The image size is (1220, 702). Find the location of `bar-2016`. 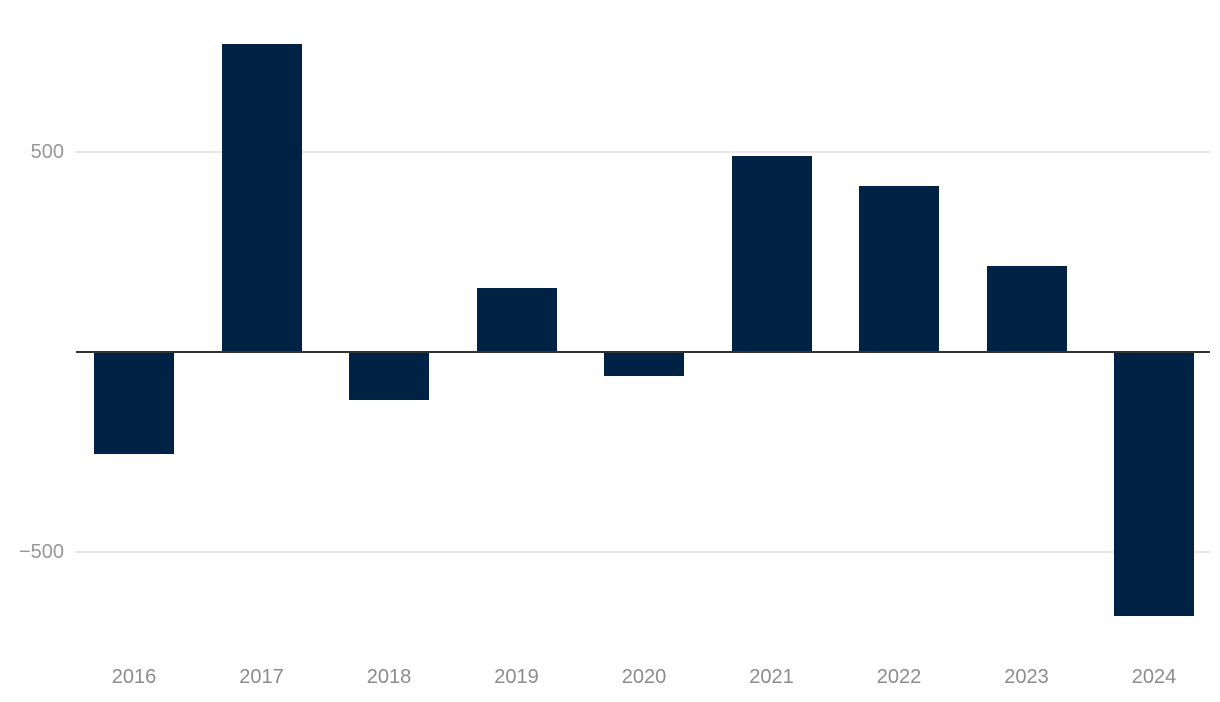

bar-2016 is located at coordinates (134, 403).